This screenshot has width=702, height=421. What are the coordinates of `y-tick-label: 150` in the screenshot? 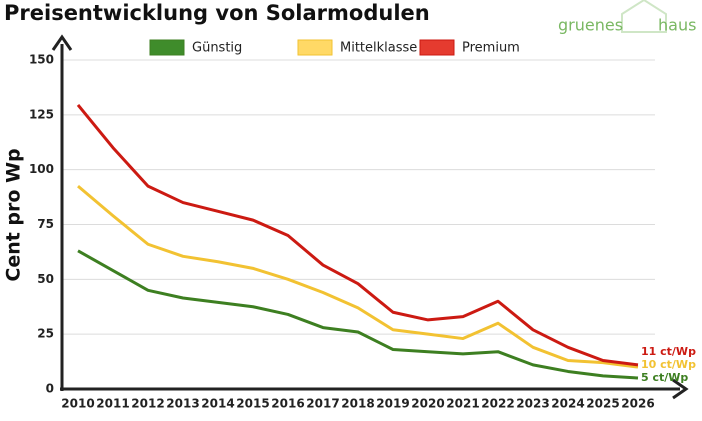 It's located at (41, 60).